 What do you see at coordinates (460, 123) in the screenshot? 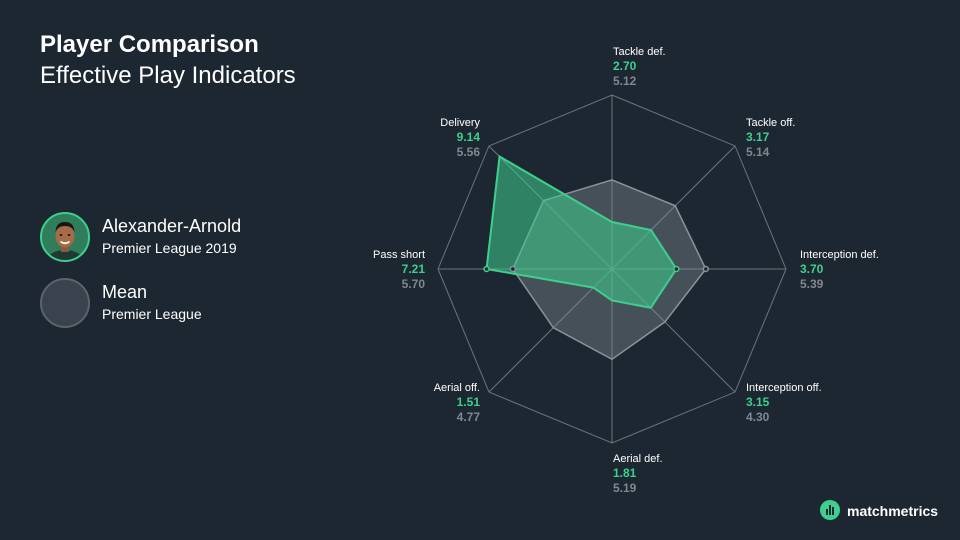
I see `axis-label: Delivery` at bounding box center [460, 123].